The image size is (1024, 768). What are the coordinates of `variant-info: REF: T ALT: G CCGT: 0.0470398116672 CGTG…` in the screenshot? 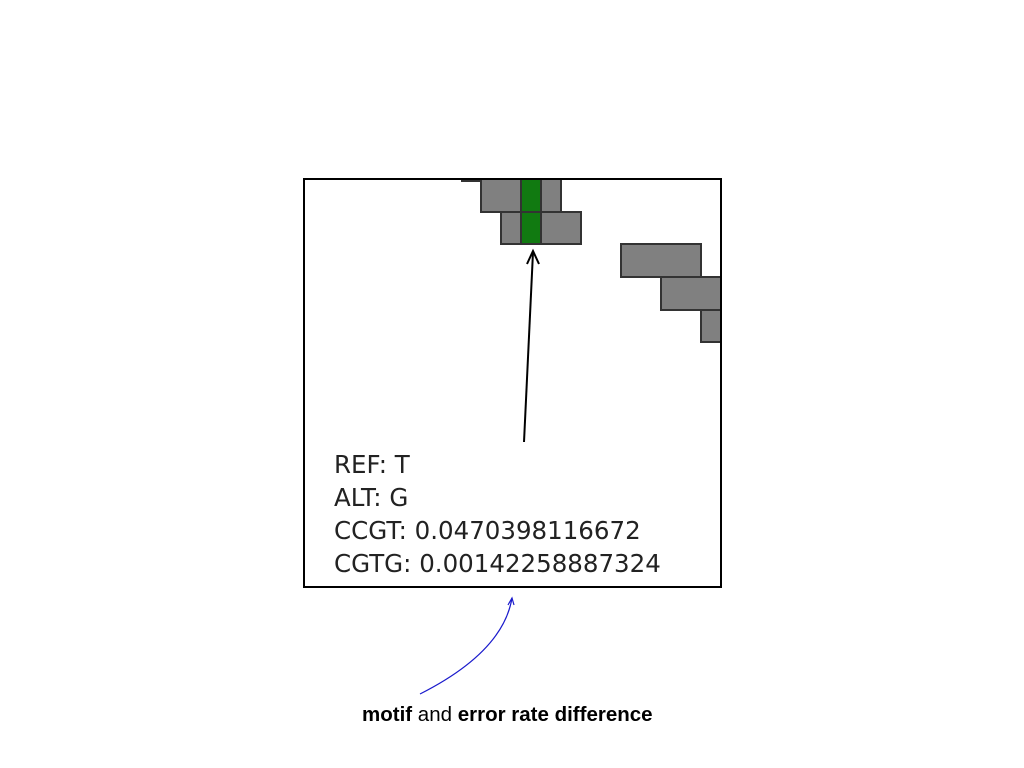 It's located at (497, 514).